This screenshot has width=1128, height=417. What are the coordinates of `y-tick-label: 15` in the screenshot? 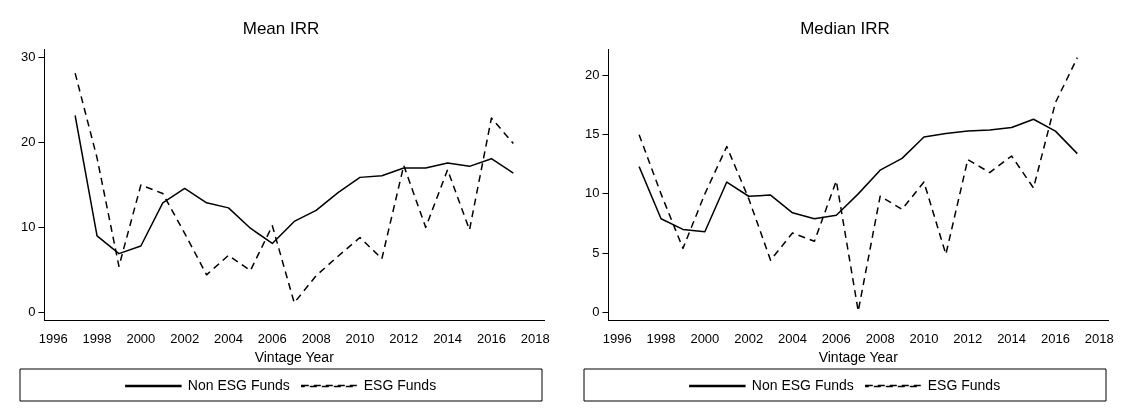 It's located at (592, 134).